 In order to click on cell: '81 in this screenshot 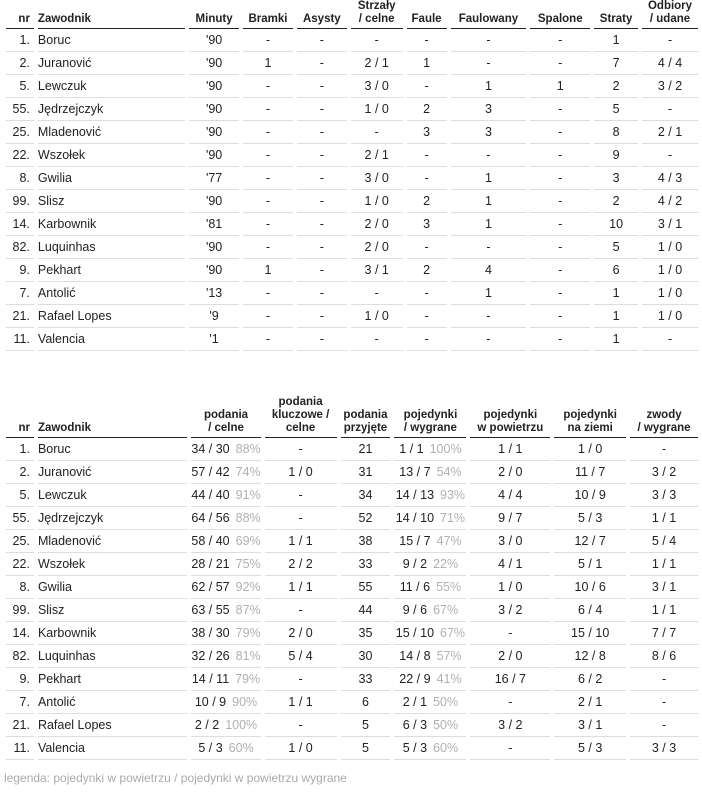, I will do `click(214, 224)`.